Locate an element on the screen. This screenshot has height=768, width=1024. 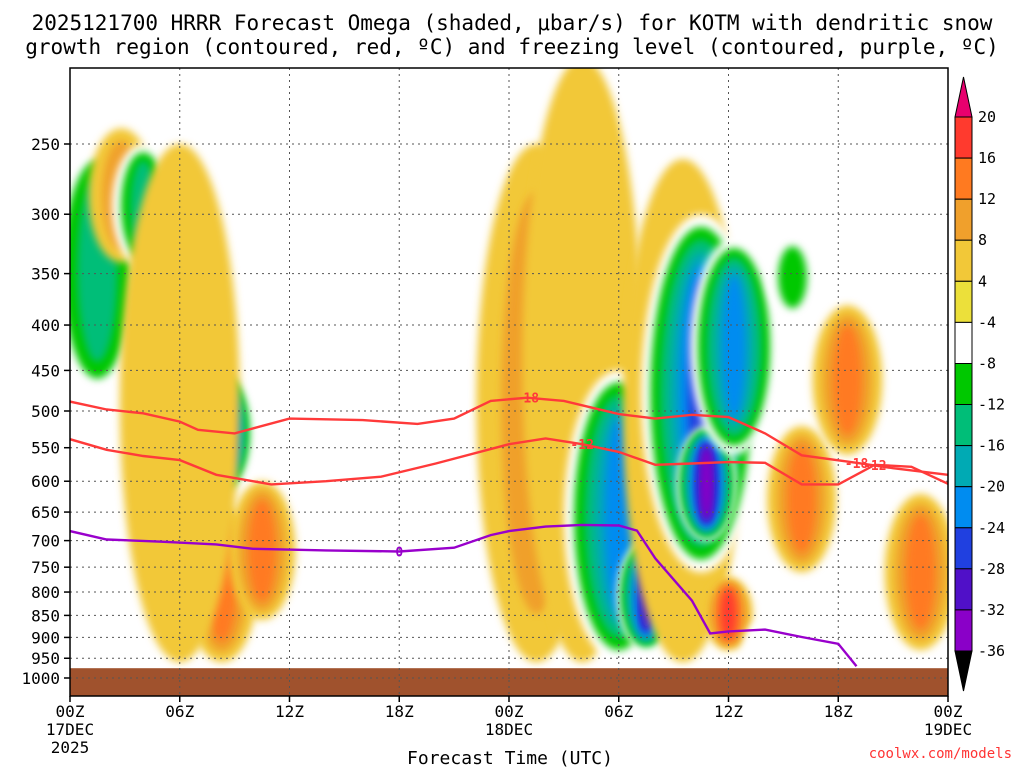
colorbar-label-9: -20 is located at coordinates (991, 487).